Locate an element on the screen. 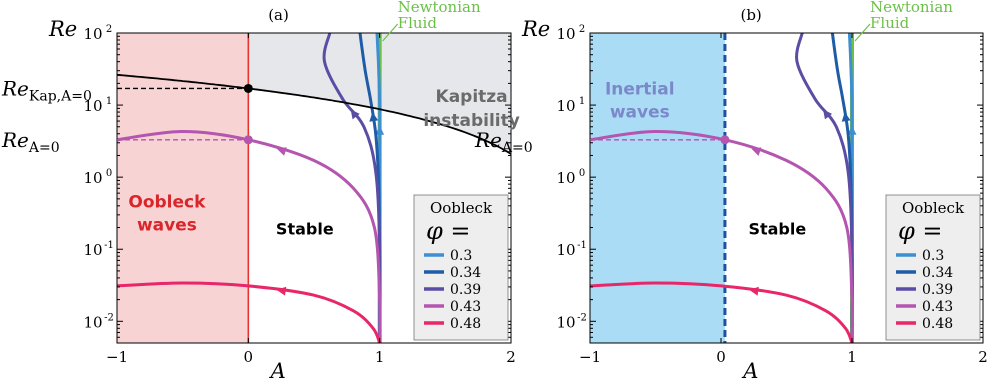 The image size is (997, 384). region-label: Inertial is located at coordinates (640, 90).